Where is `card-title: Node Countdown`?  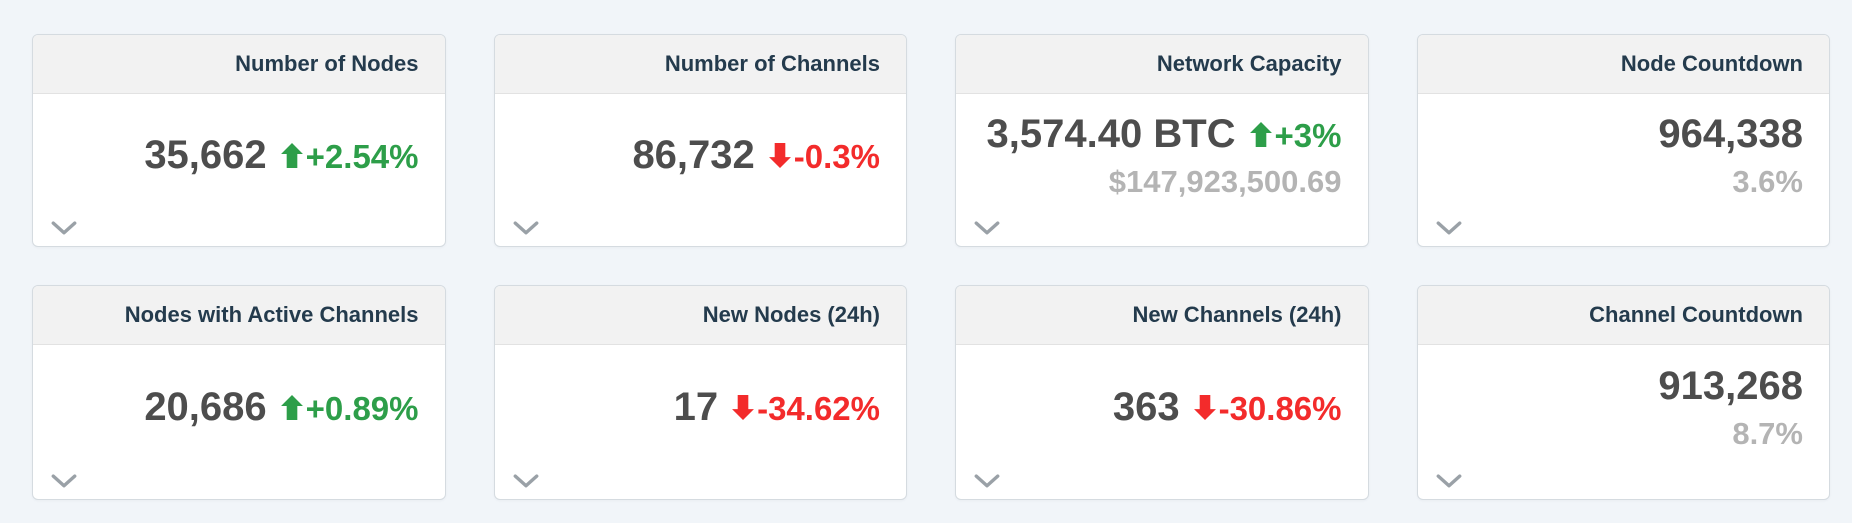
card-title: Node Countdown is located at coordinates (1711, 63).